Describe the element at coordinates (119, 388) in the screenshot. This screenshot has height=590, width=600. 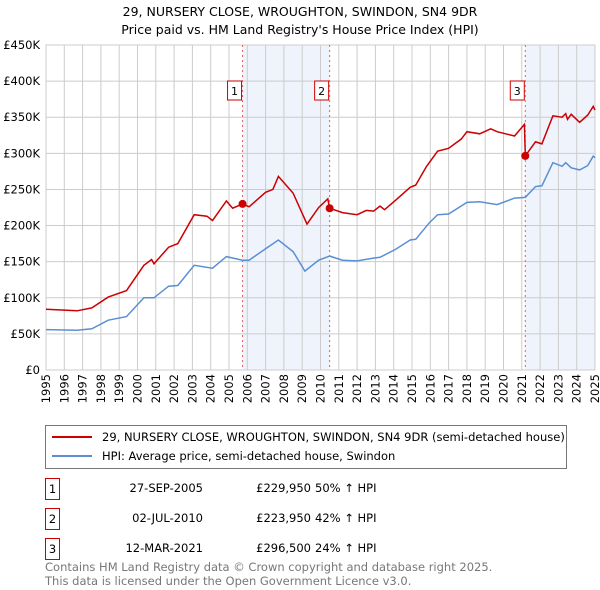
I see `x-tick-label: 1999` at that location.